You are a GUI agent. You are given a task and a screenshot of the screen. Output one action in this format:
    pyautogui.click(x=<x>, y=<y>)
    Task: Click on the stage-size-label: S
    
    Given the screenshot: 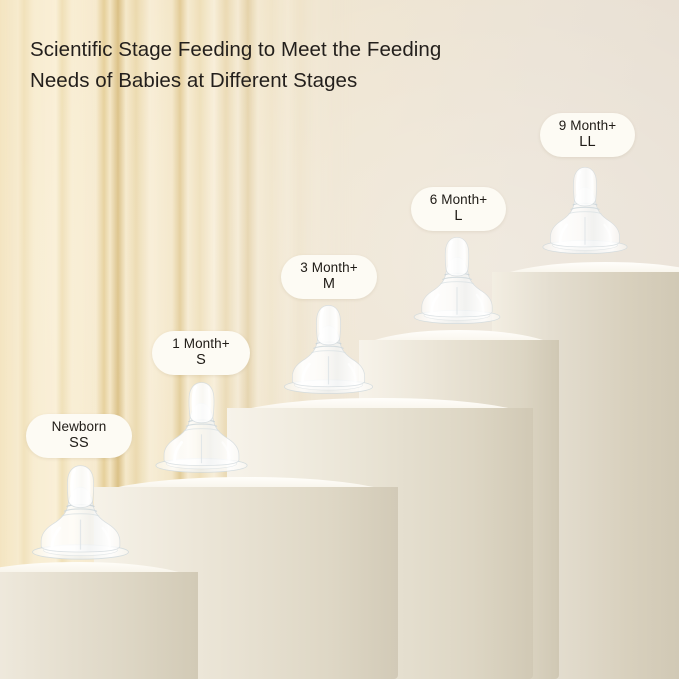 What is the action you would take?
    pyautogui.click(x=201, y=359)
    